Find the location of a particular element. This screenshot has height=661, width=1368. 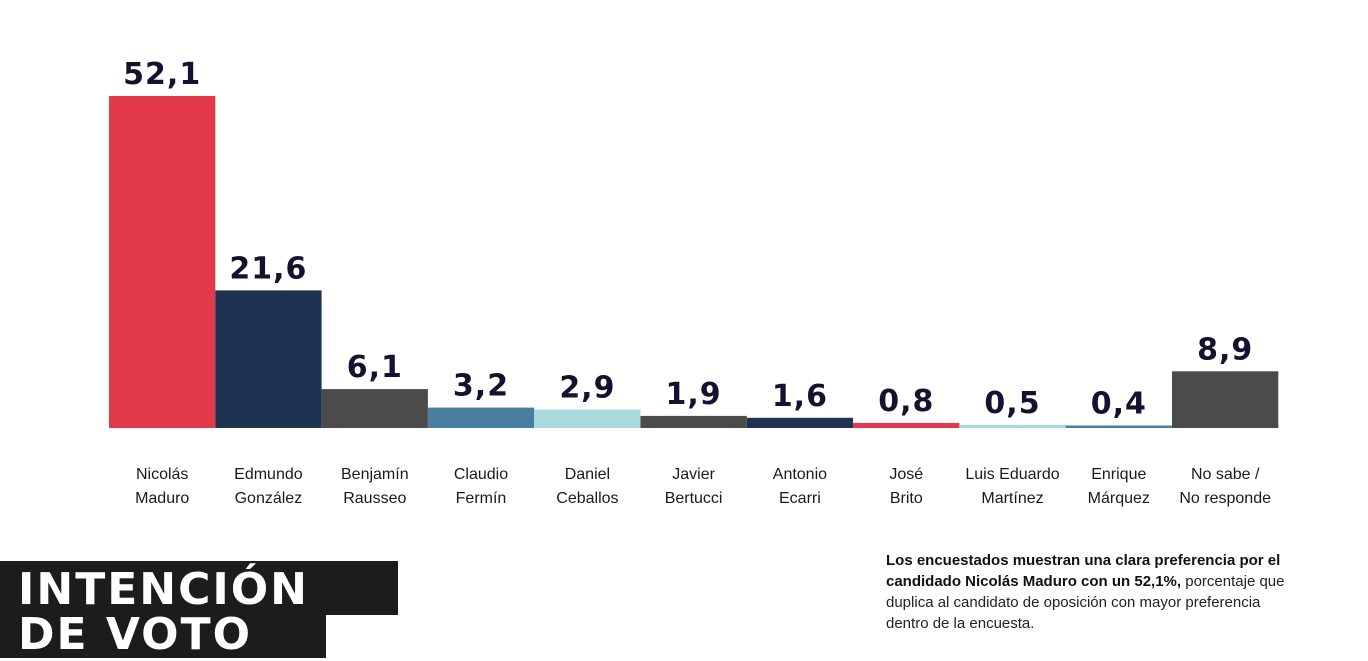

category-label-1-line-0: Edmundo is located at coordinates (268, 474).